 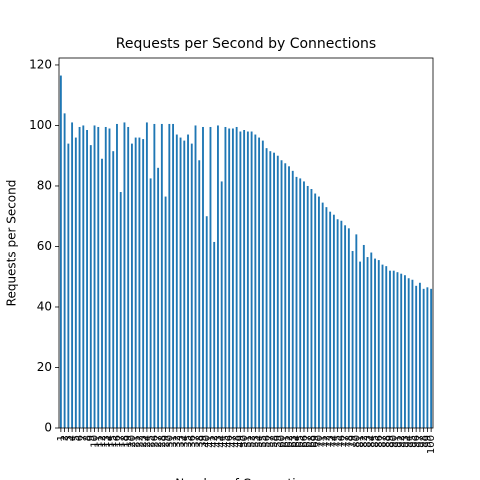 I want to click on x-tick-label: 11, so click(x=98, y=441).